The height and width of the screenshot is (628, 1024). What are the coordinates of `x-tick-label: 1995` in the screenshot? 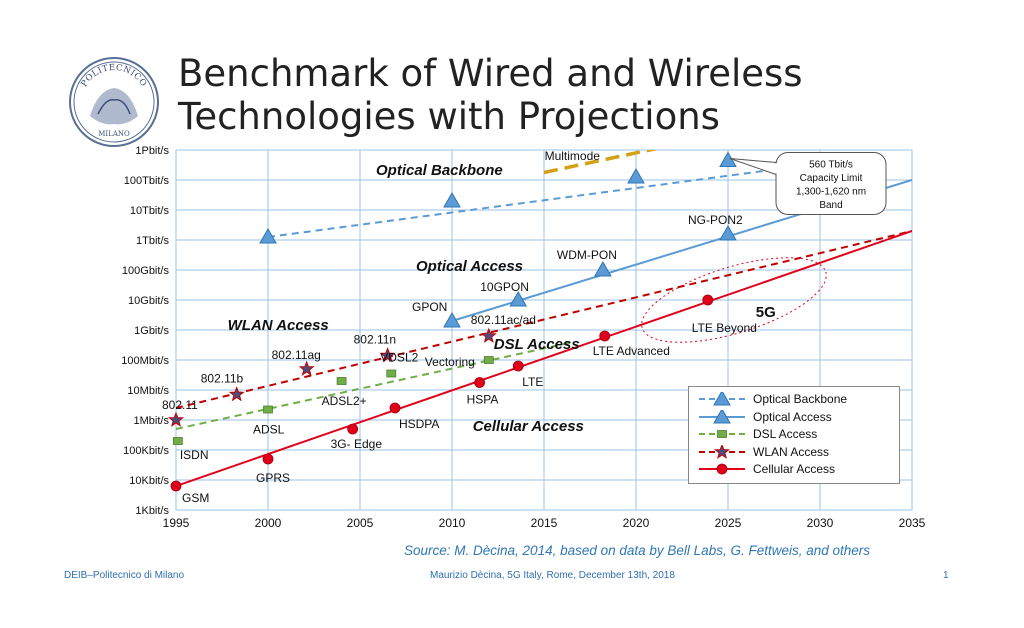 It's located at (176, 523).